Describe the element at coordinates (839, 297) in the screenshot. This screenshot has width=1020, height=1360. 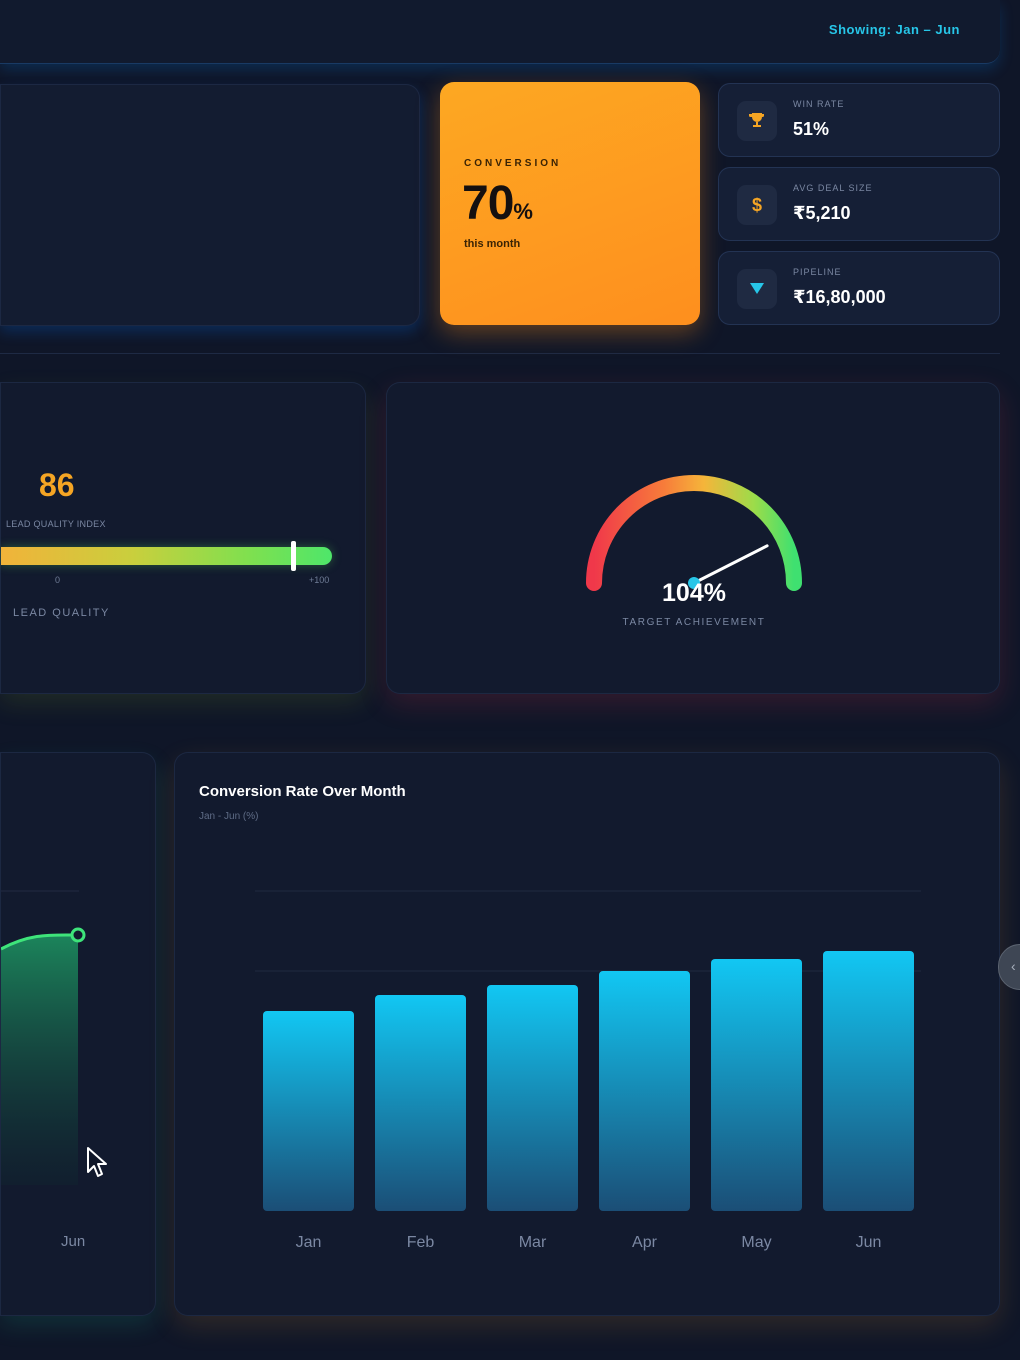
I see `stat-value: ₹16,80,000` at that location.